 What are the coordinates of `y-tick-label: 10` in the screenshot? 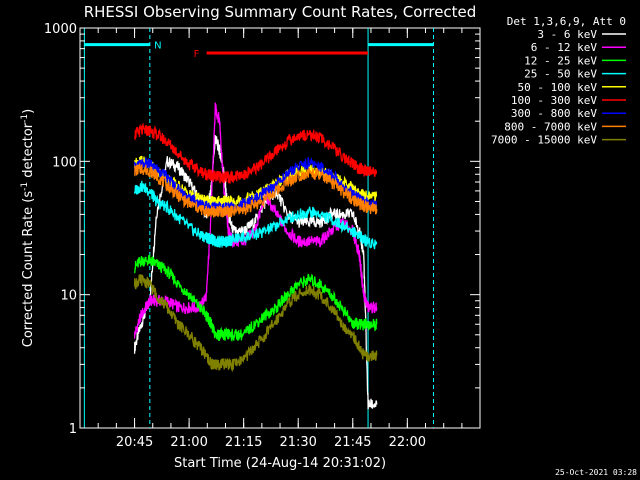 It's located at (68, 296).